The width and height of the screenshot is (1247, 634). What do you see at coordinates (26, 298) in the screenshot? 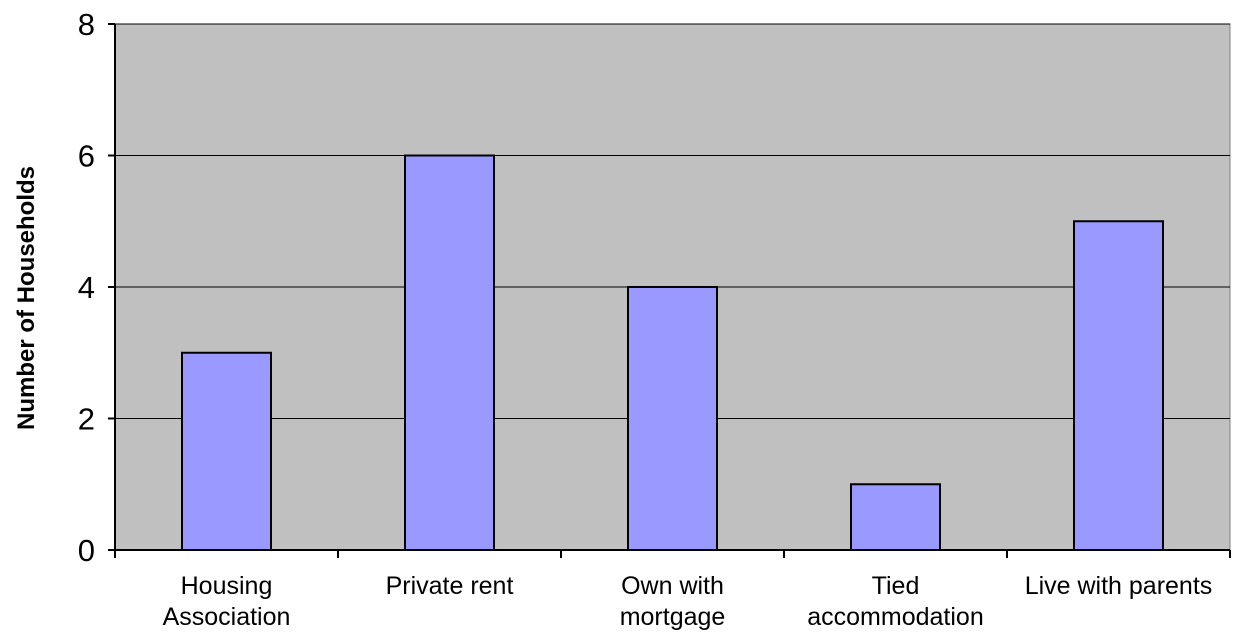
I see `y-axis-title: Number of Households` at bounding box center [26, 298].